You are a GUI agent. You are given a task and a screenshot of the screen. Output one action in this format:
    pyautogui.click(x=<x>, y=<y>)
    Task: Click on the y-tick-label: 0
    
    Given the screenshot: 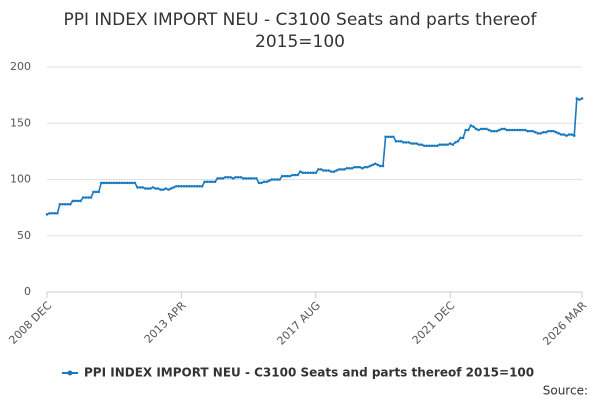 What is the action you would take?
    pyautogui.click(x=27, y=291)
    